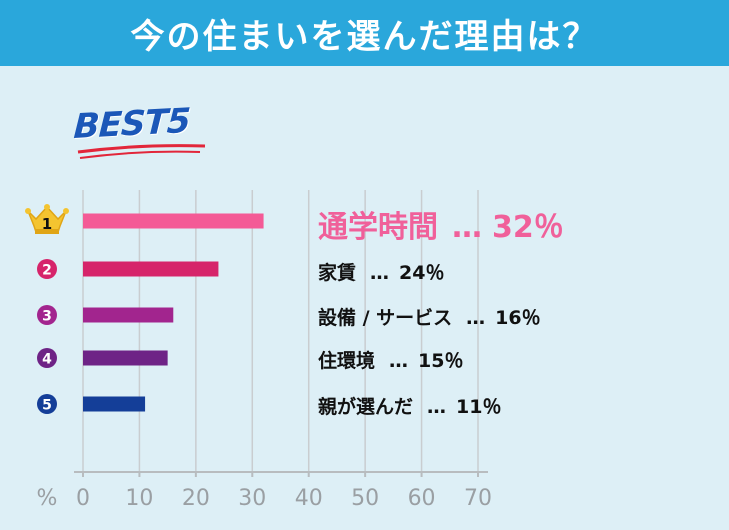 The image size is (729, 530). I want to click on tick-label: 50, so click(365, 498).